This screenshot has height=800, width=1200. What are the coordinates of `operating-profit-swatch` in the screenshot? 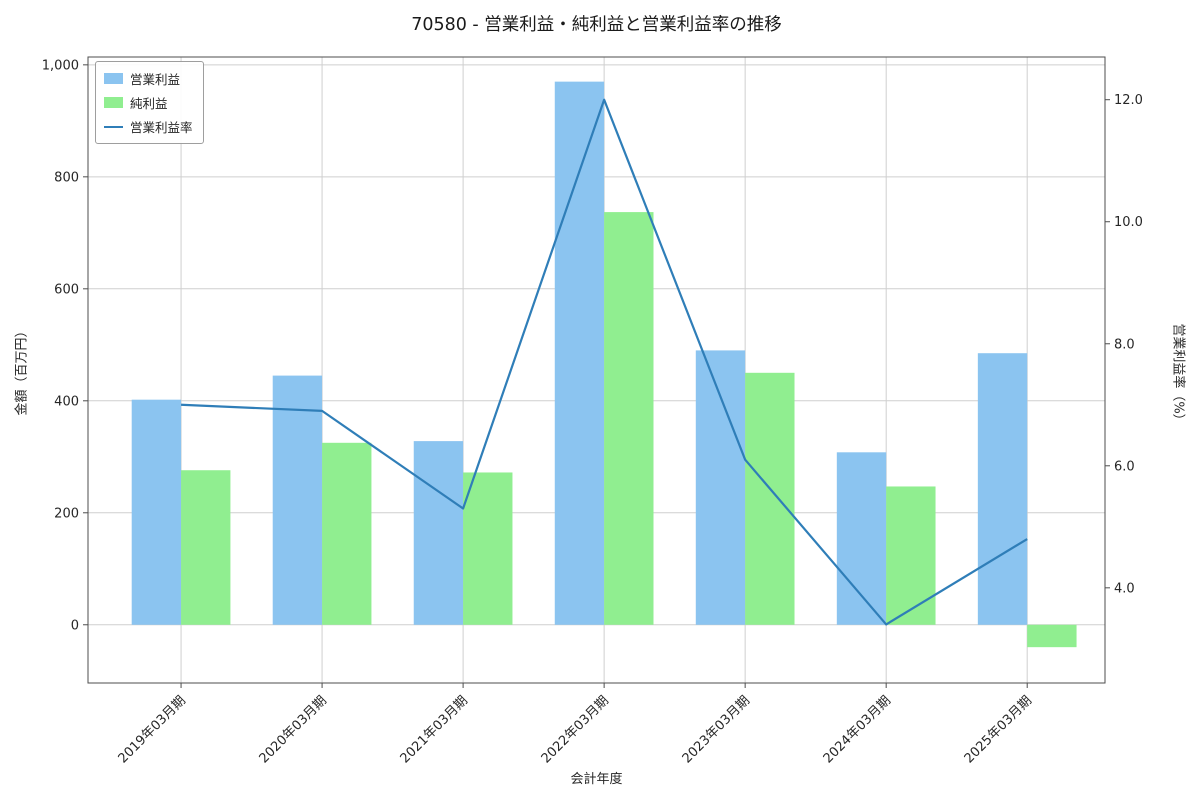 It's located at (113, 78).